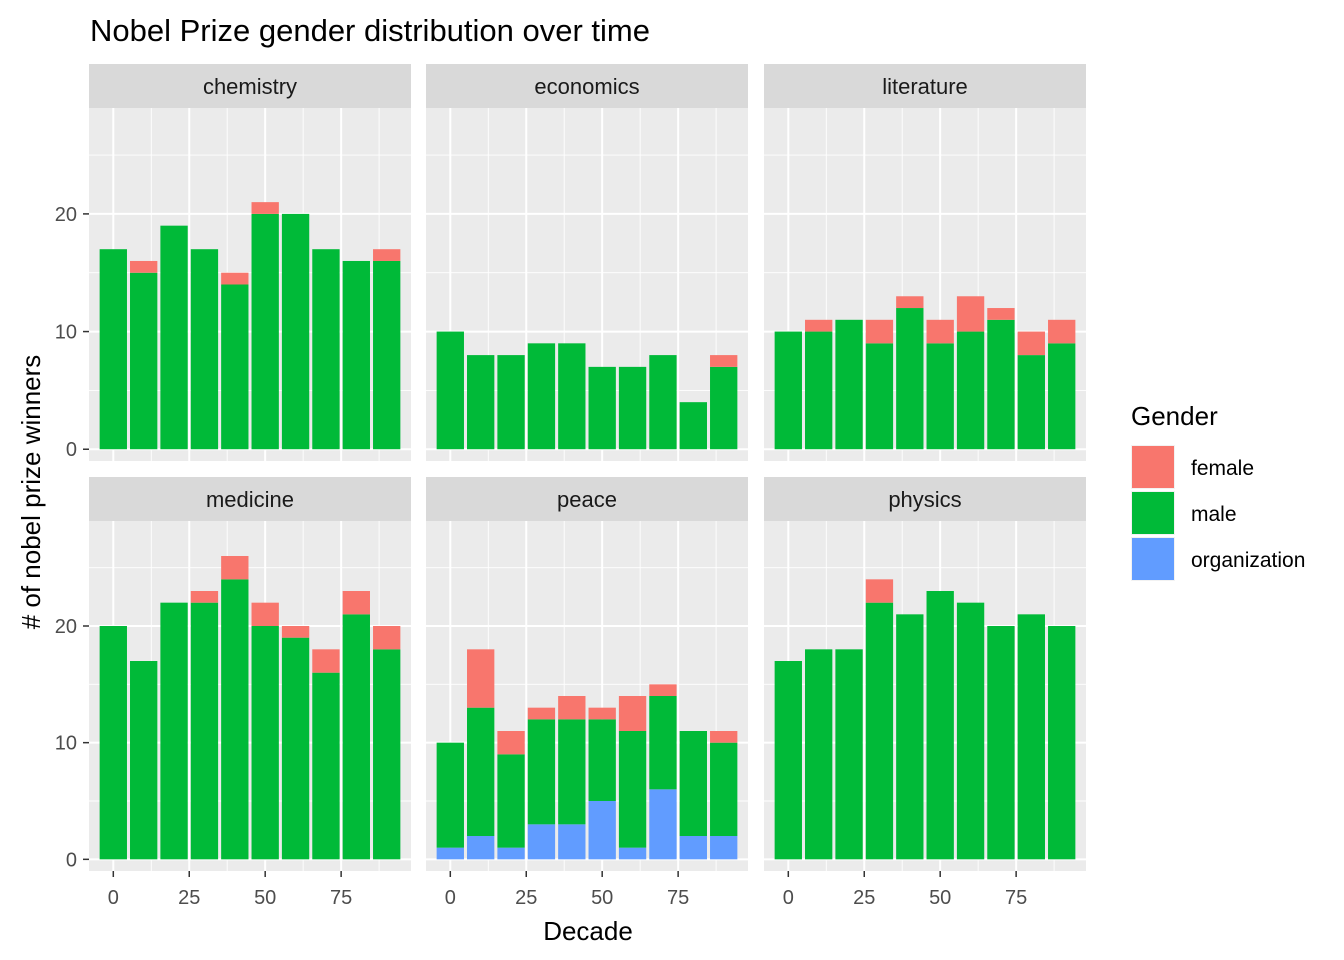 Image resolution: width=1344 pixels, height=960 pixels. I want to click on facet-strip-label: chemistry, so click(250, 86).